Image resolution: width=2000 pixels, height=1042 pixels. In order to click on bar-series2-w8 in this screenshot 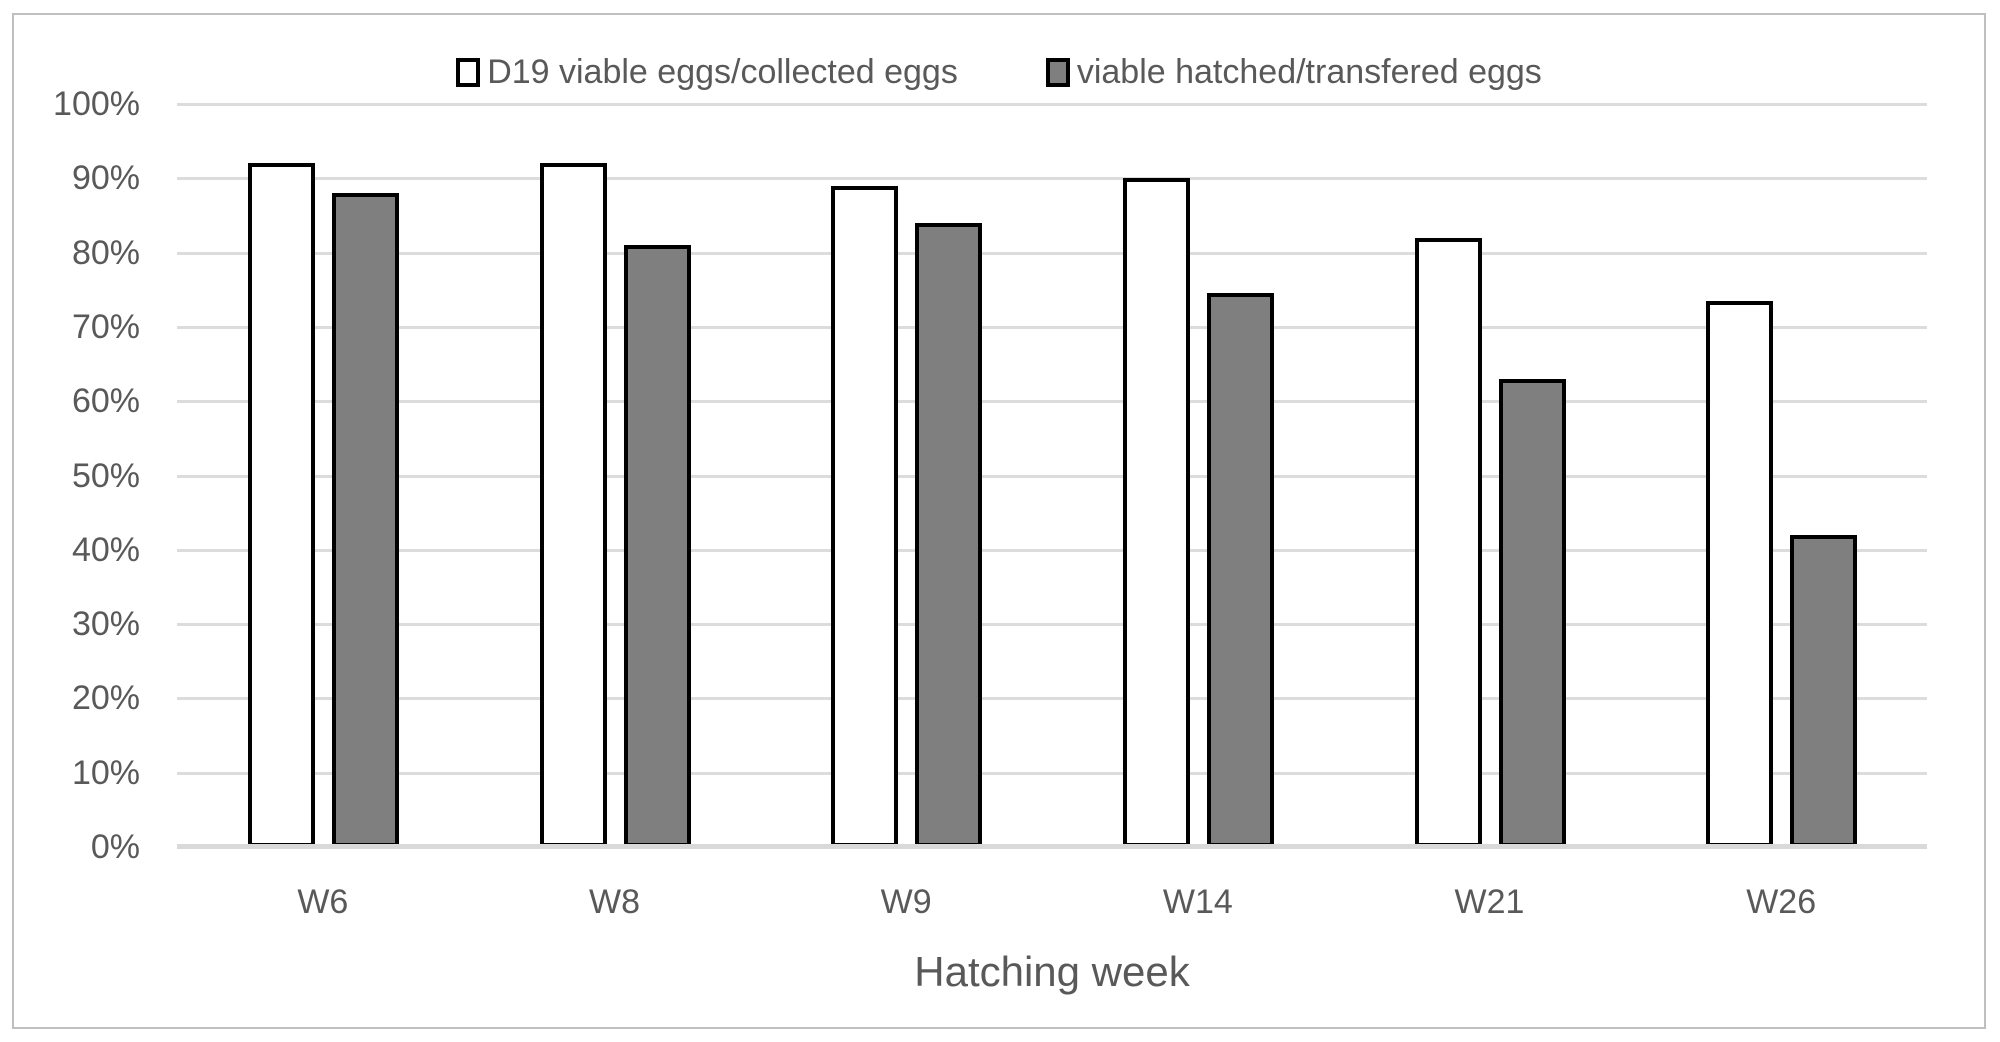, I will do `click(657, 546)`.